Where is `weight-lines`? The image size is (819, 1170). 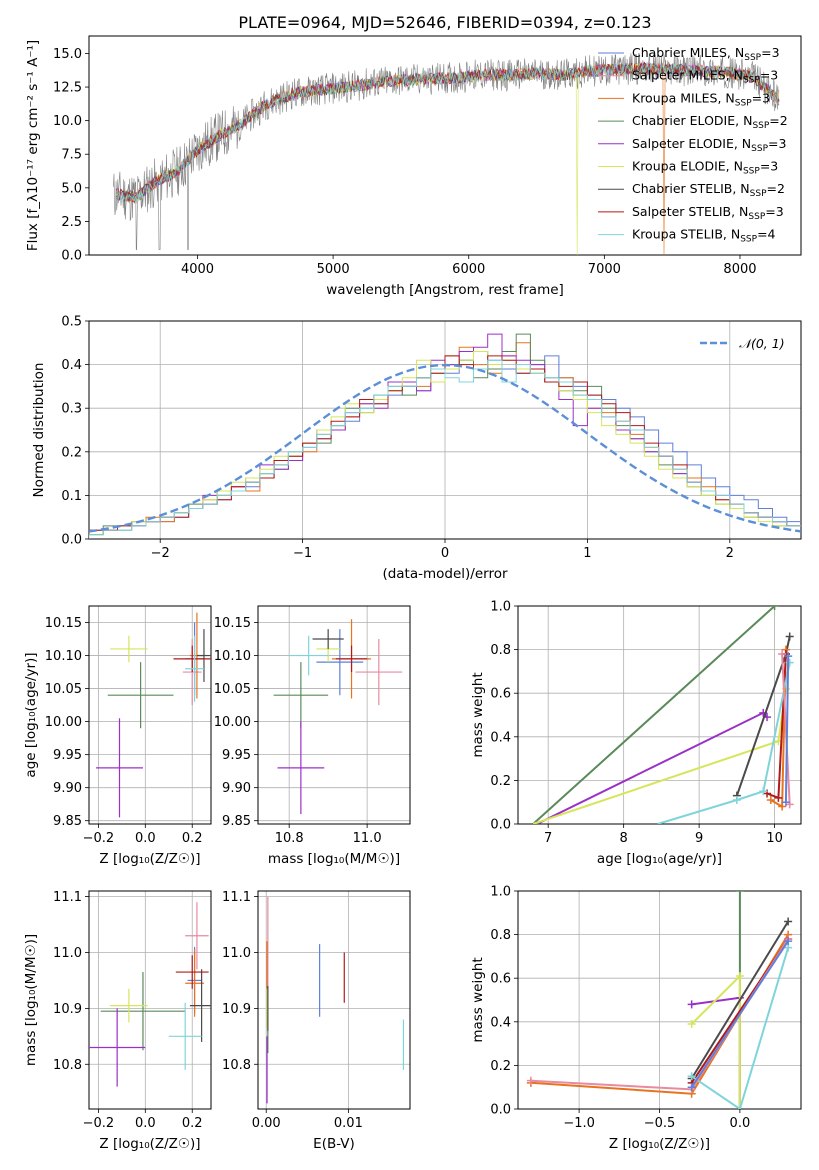 weight-lines is located at coordinates (663, 715).